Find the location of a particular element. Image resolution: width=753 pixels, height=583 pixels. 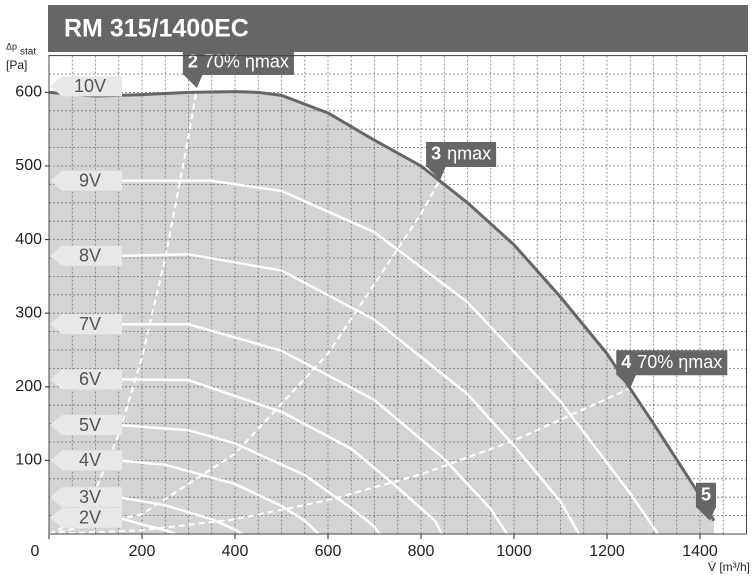

callout-number: 3 is located at coordinates (436, 154).